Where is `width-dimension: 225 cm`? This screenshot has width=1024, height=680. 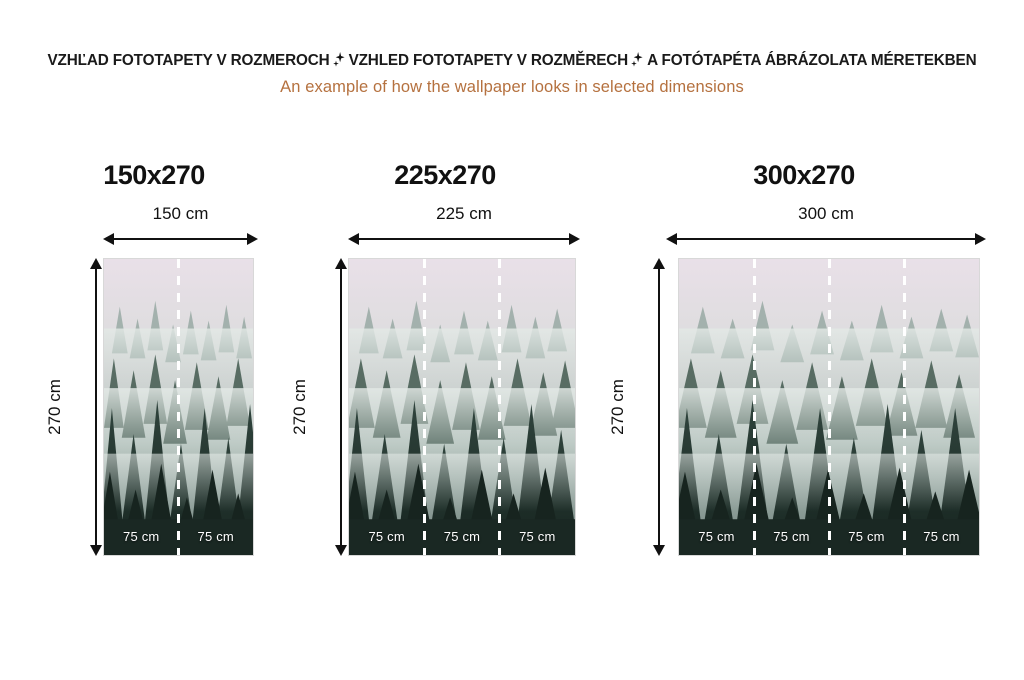 width-dimension: 225 cm is located at coordinates (464, 227).